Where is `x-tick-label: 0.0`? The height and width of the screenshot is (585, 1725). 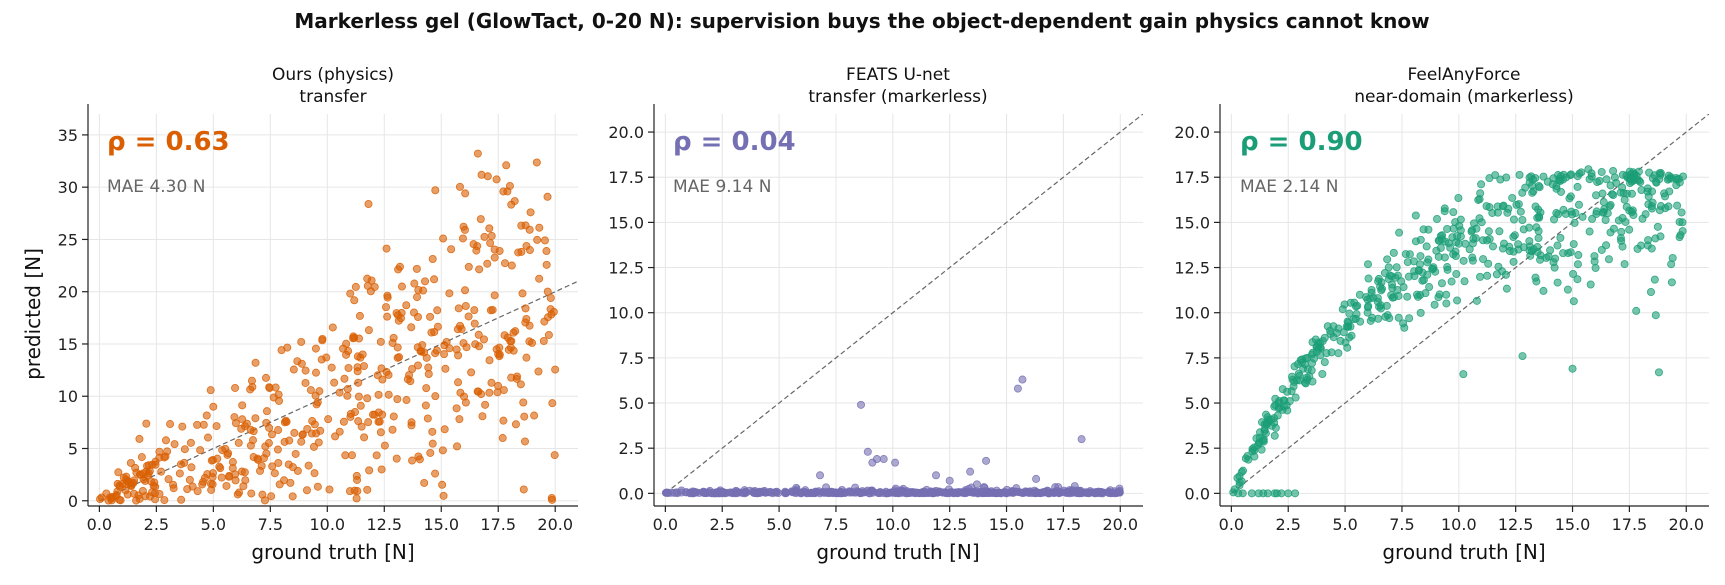 x-tick-label: 0.0 is located at coordinates (1231, 524).